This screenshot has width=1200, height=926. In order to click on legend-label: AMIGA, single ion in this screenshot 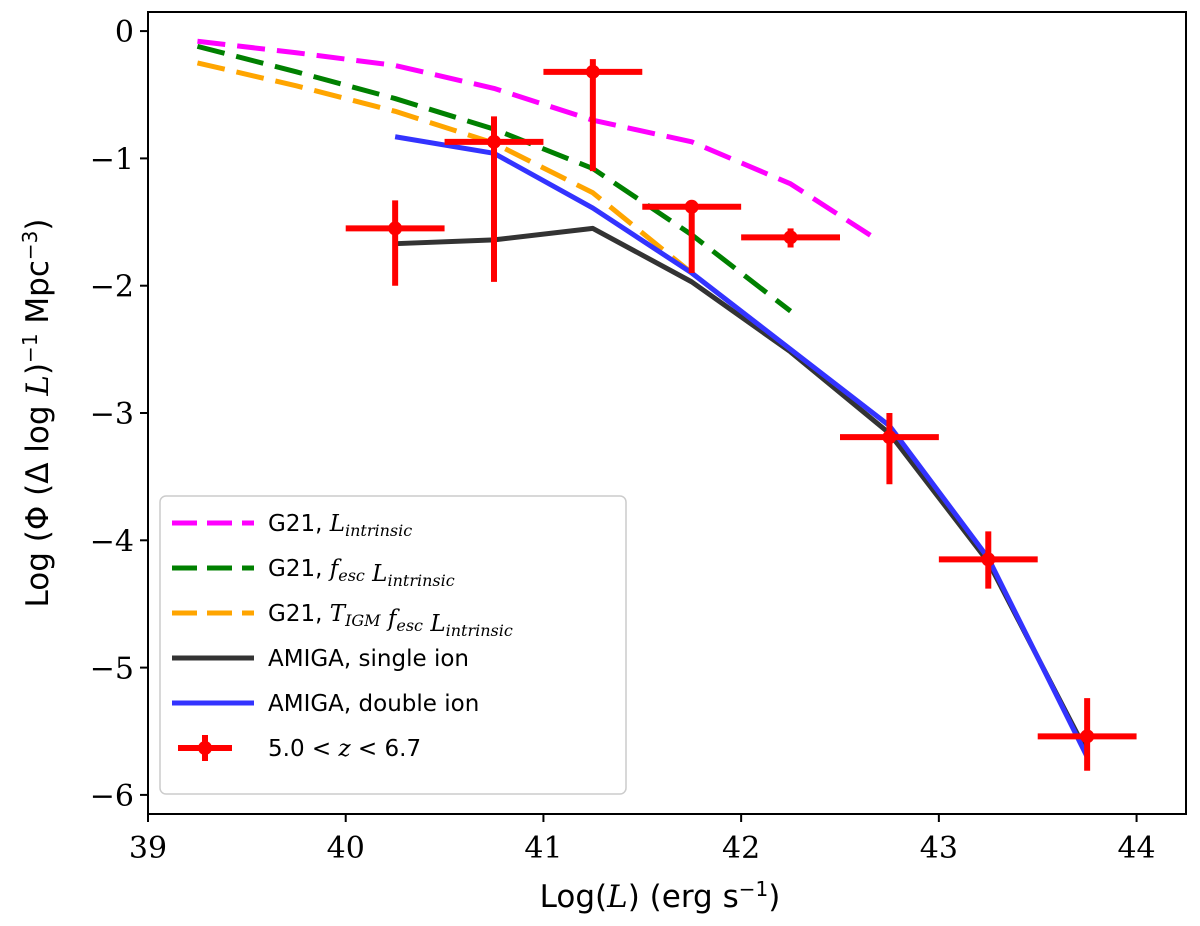, I will do `click(368, 659)`.